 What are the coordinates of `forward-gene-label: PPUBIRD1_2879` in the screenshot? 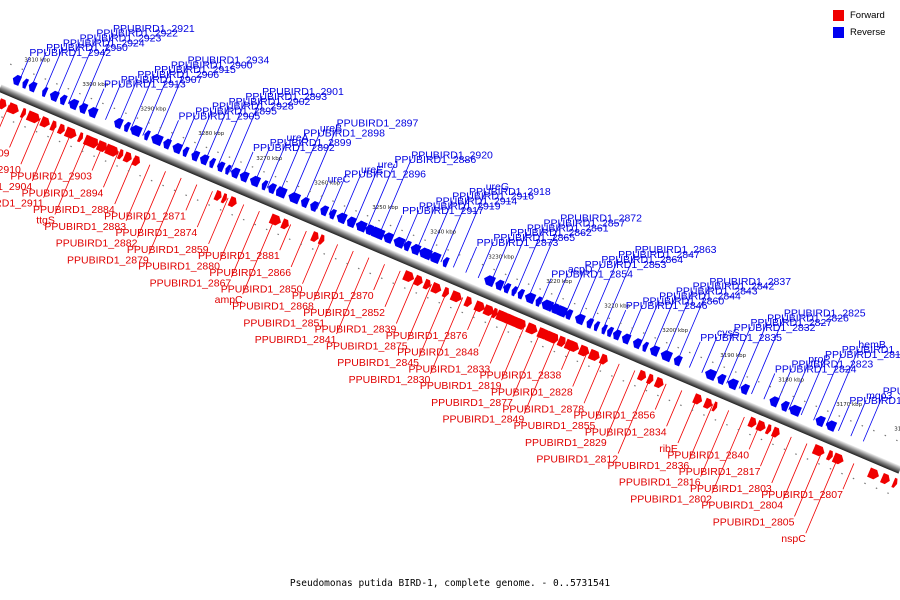 It's located at (108, 260).